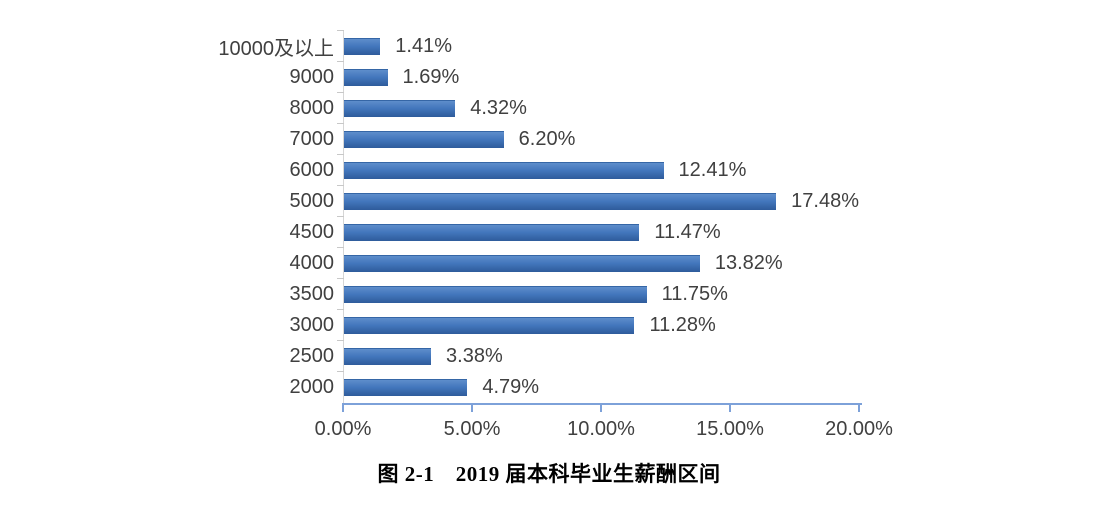 The width and height of the screenshot is (1098, 514). Describe the element at coordinates (682, 325) in the screenshot. I see `value-label: 11.28%` at that location.